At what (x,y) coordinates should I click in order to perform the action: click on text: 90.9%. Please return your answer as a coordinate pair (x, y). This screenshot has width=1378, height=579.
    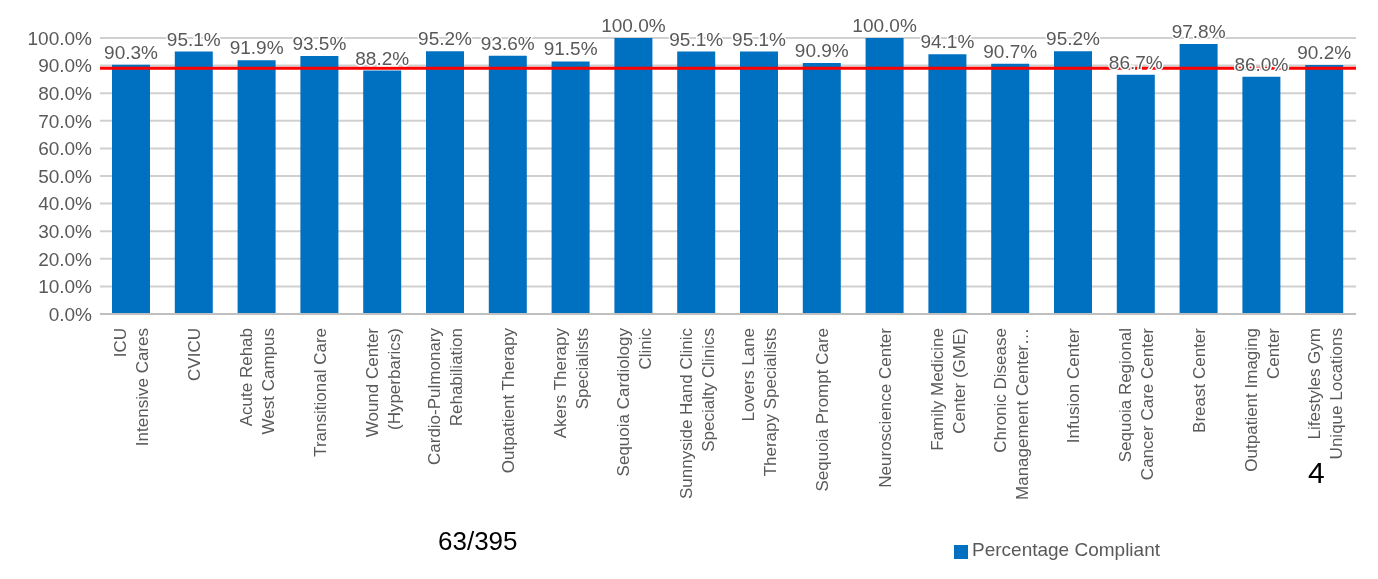
    Looking at the image, I should click on (821, 51).